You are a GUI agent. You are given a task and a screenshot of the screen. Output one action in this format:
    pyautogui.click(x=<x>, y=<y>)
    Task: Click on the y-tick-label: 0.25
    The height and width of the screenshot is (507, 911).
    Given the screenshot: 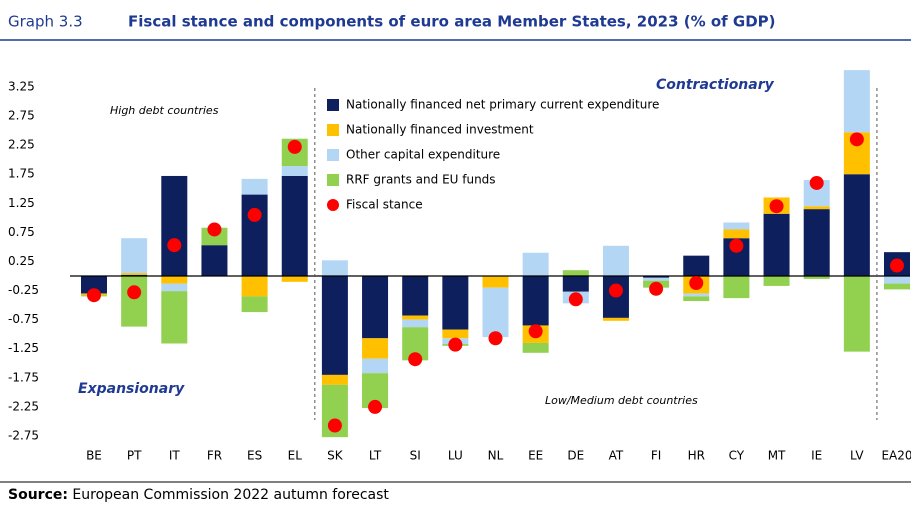 What is the action you would take?
    pyautogui.click(x=21, y=261)
    